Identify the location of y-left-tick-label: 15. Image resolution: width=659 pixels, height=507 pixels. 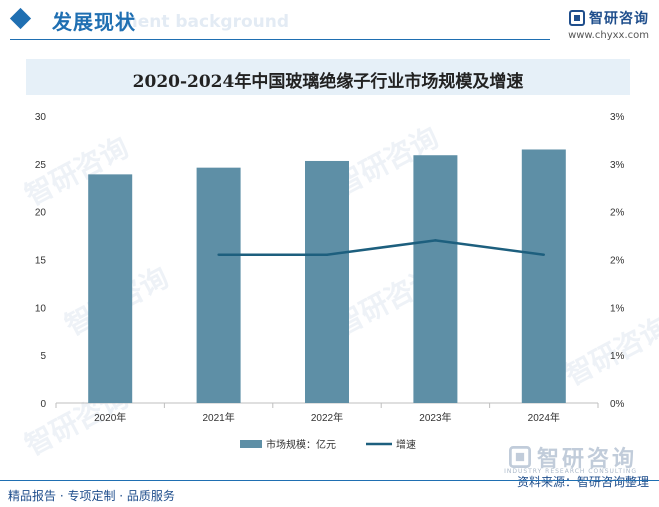
(41, 261).